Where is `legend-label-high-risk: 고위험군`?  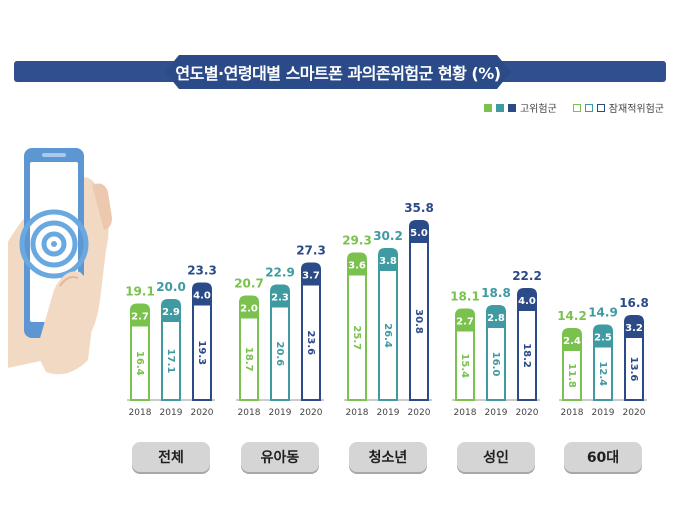
legend-label-high-risk: 고위험군 is located at coordinates (538, 109).